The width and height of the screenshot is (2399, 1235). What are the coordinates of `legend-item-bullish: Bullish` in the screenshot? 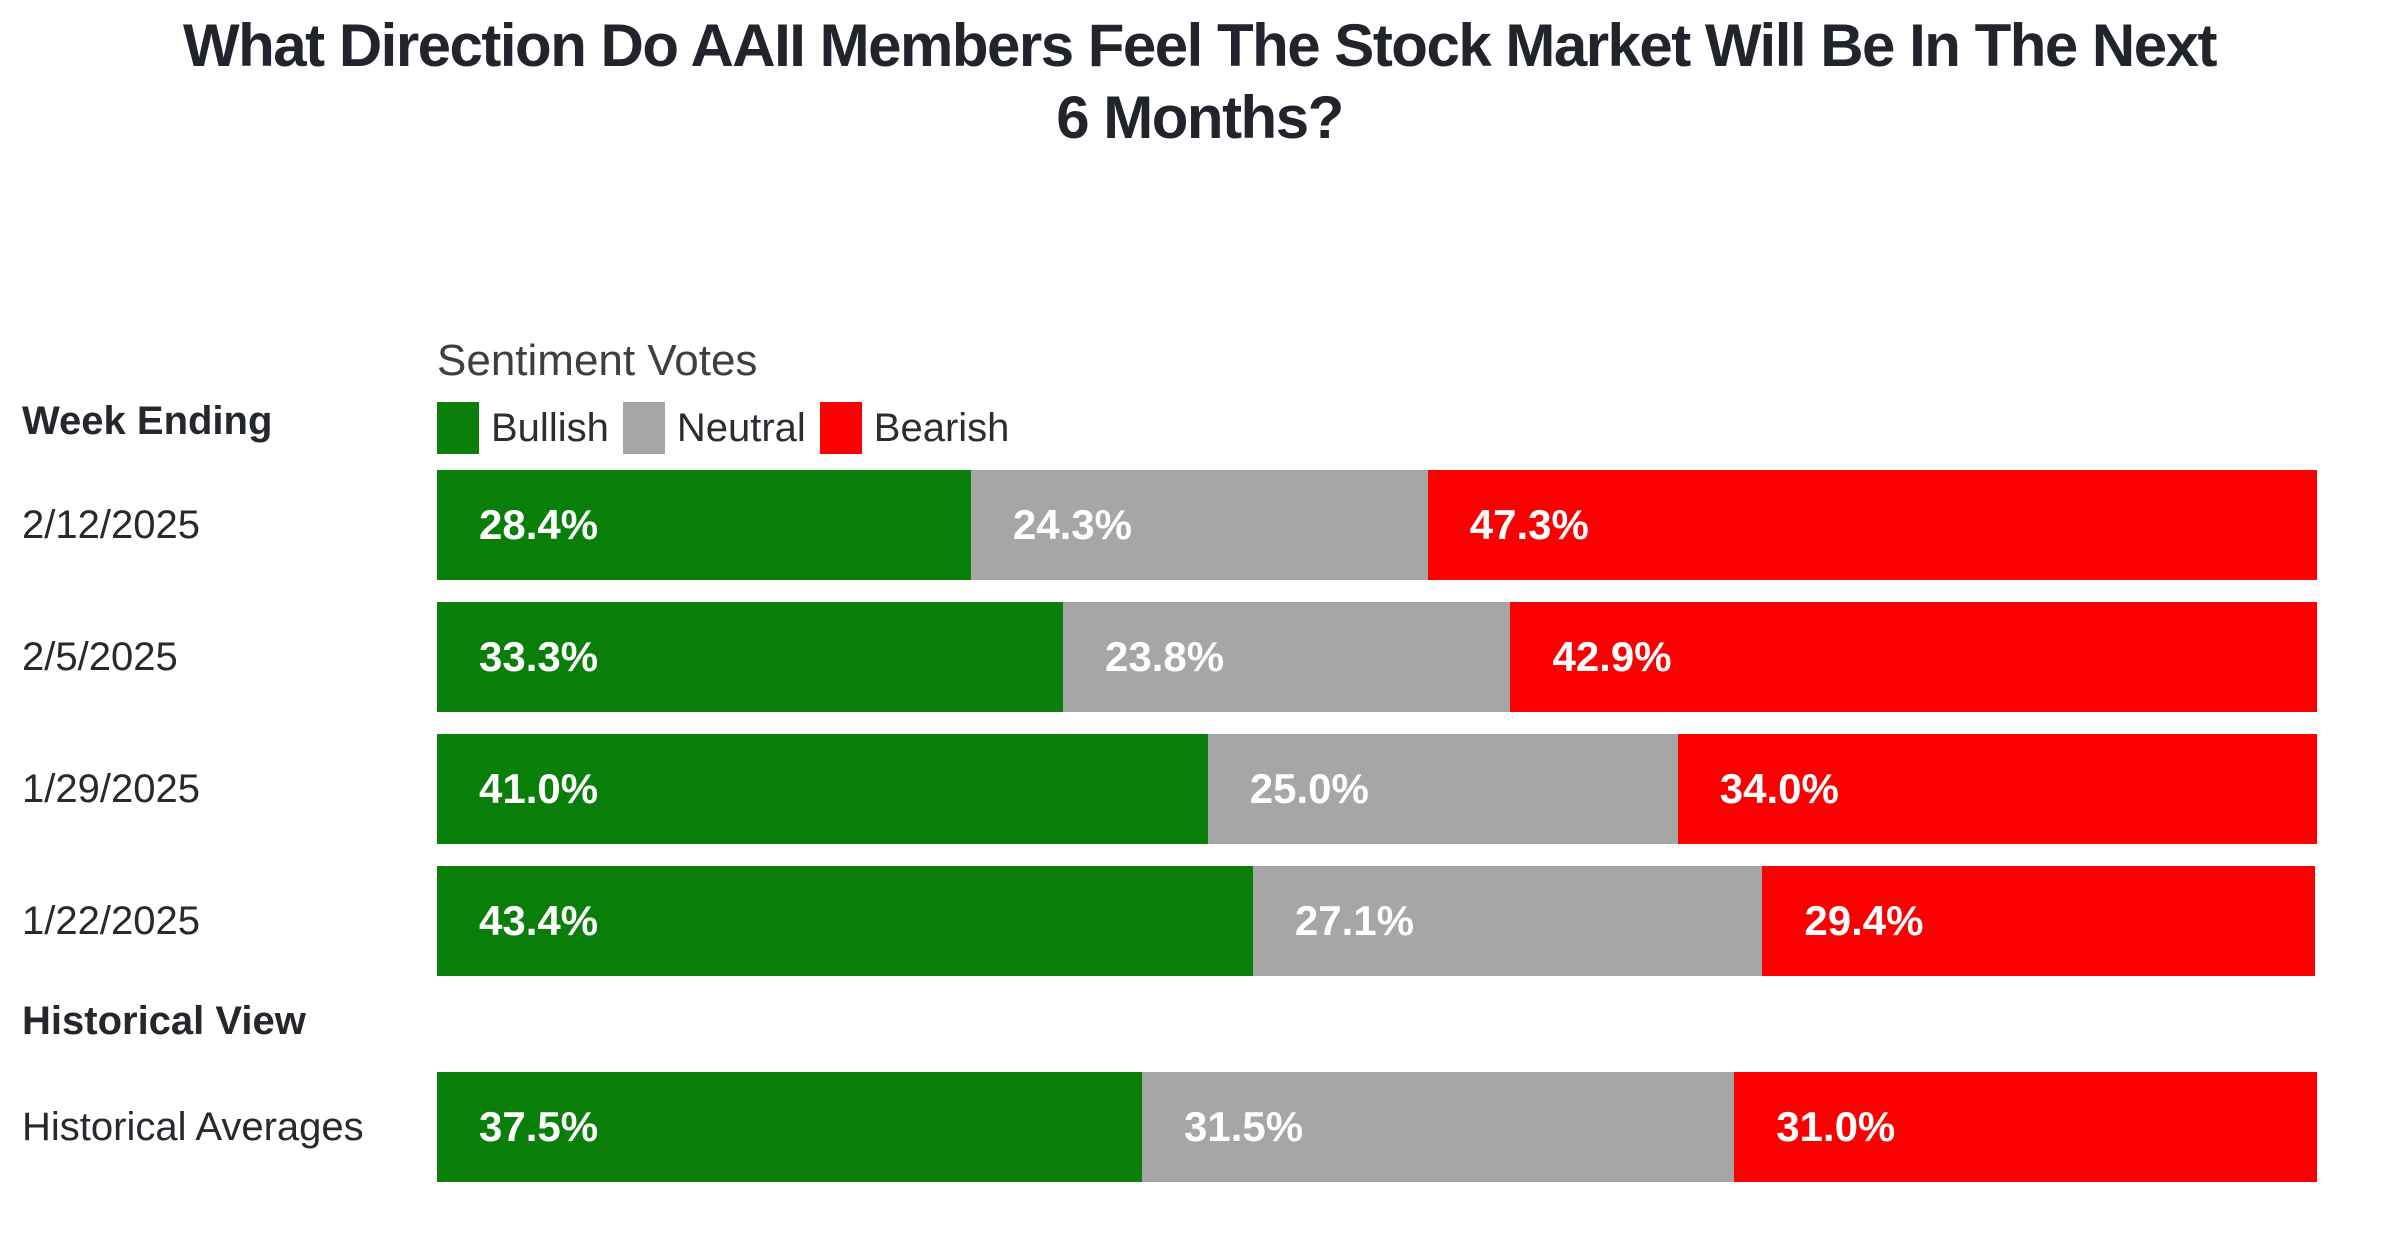 It's located at (523, 428).